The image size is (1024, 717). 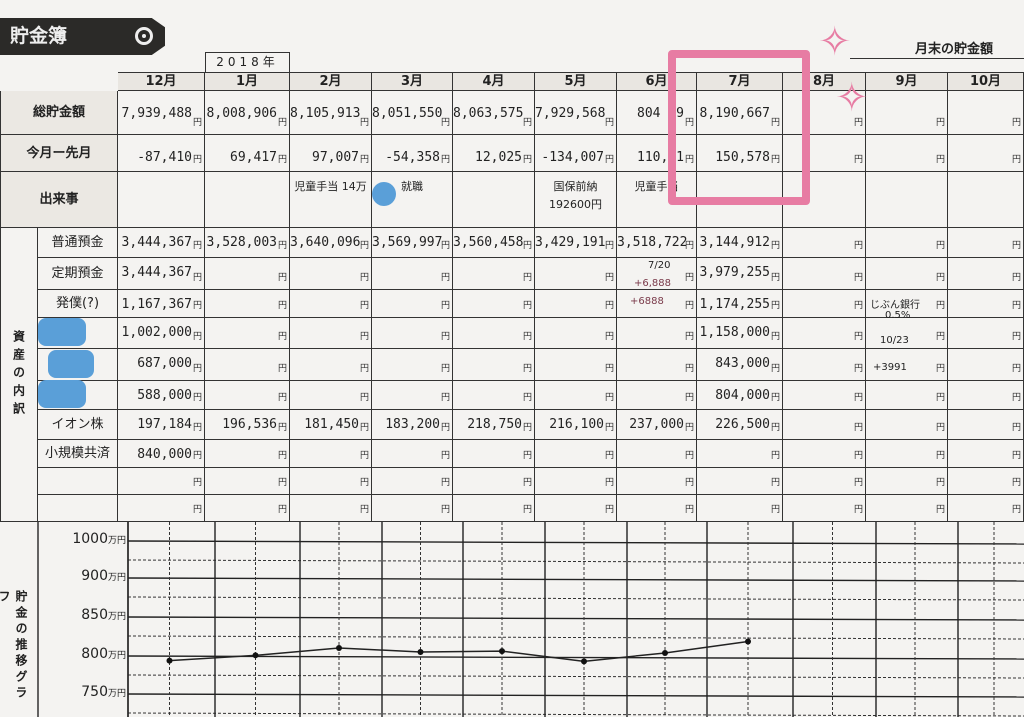 What do you see at coordinates (62, 394) in the screenshot?
I see `redaction-mark` at bounding box center [62, 394].